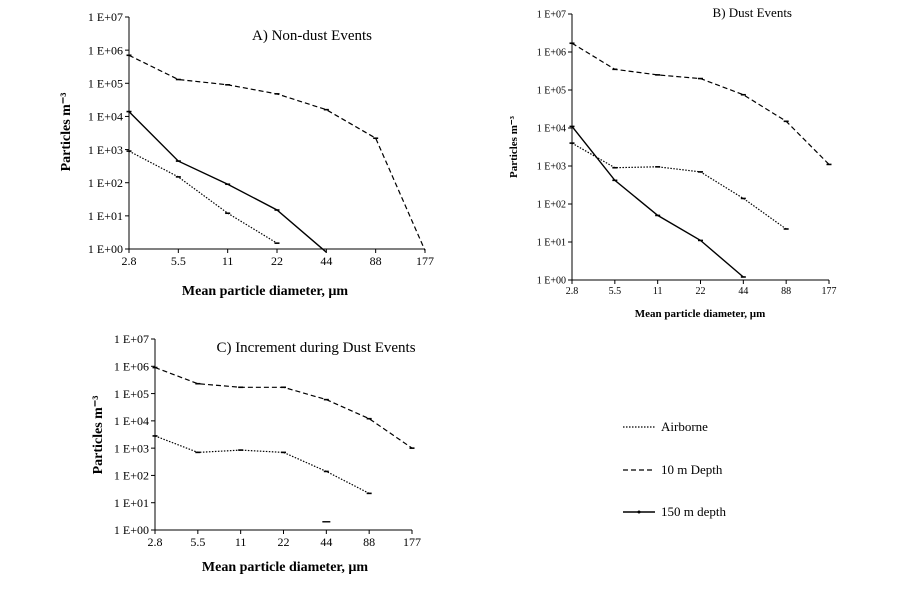 This screenshot has width=899, height=596. Describe the element at coordinates (692, 469) in the screenshot. I see `legend-label-10m: 10 m Depth` at that location.